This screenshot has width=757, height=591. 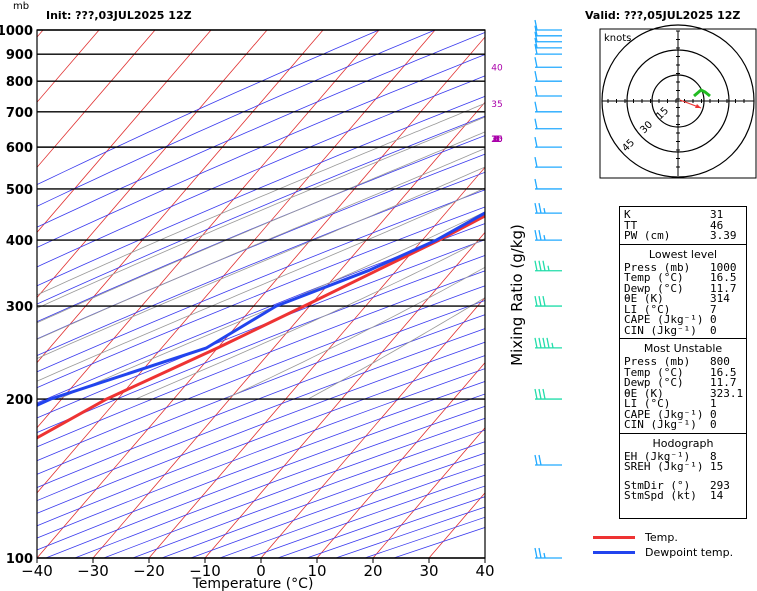 I want to click on index-row: CAPE (Jkg⁻¹) 0, so click(x=683, y=415).